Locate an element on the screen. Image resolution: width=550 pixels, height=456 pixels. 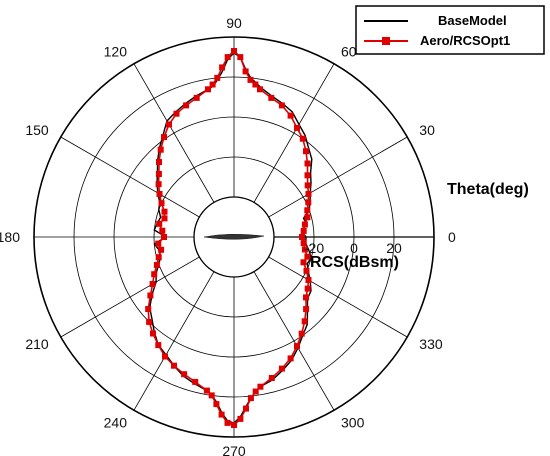
angle-axis-title: Theta(deg) is located at coordinates (488, 189).